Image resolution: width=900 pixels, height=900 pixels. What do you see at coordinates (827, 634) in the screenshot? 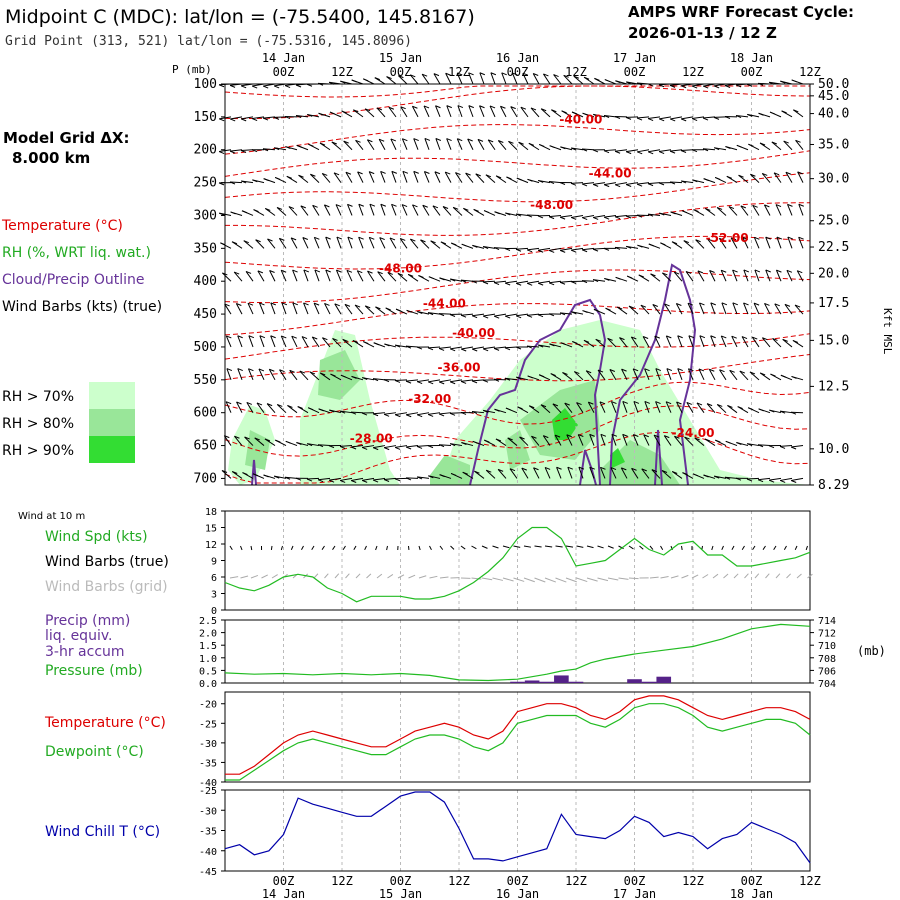
I see `pressure-ytick-label-4: 712` at bounding box center [827, 634].